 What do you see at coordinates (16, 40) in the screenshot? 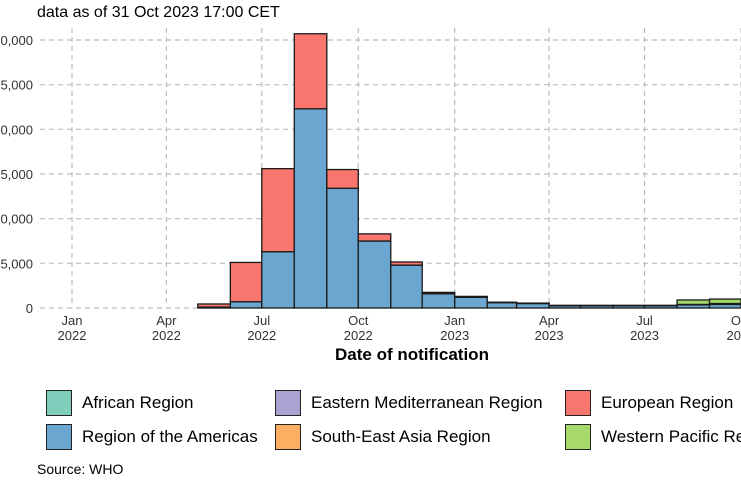
I see `y-tick-label: 30,000` at bounding box center [16, 40].